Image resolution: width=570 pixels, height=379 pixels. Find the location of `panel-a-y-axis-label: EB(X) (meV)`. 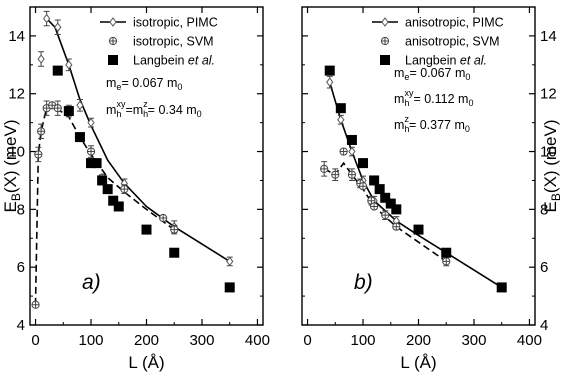

panel-a-y-axis-label: EB(X) (meV) is located at coordinates (12, 165).